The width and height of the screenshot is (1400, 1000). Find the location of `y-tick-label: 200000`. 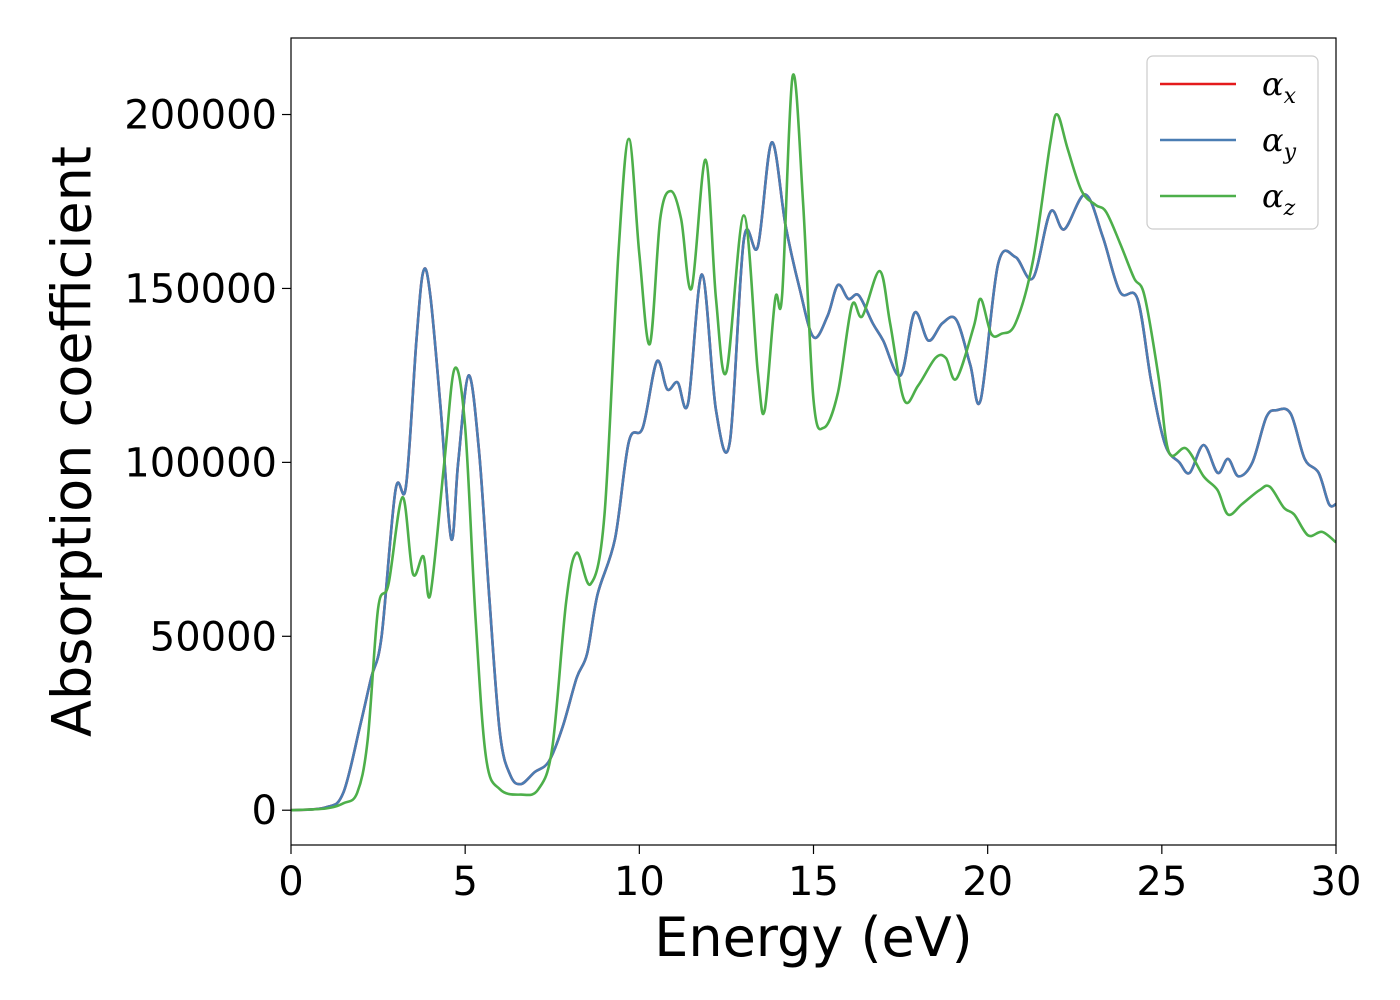

y-tick-label: 200000 is located at coordinates (200, 116).